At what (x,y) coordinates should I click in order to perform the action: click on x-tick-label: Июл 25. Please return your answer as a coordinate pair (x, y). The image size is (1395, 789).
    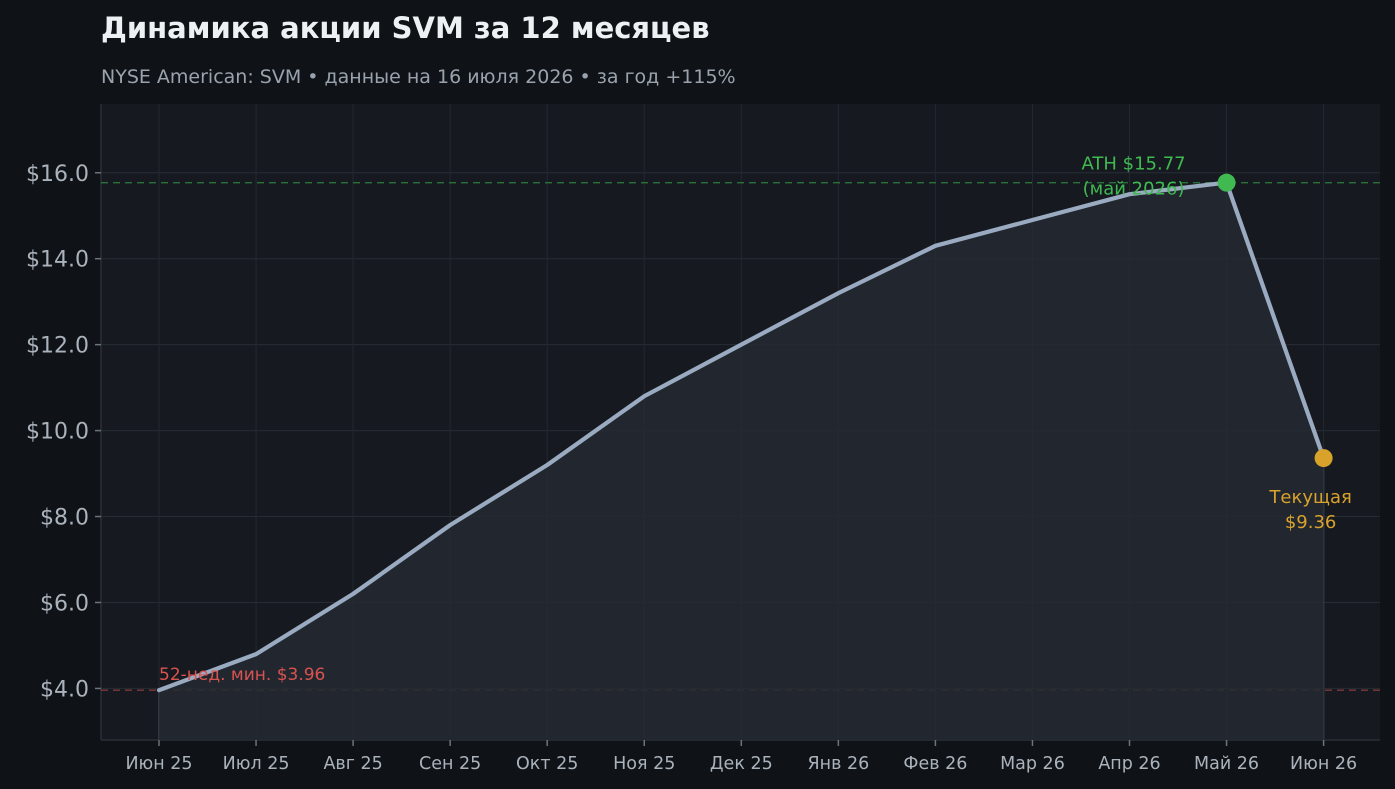
    Looking at the image, I should click on (256, 764).